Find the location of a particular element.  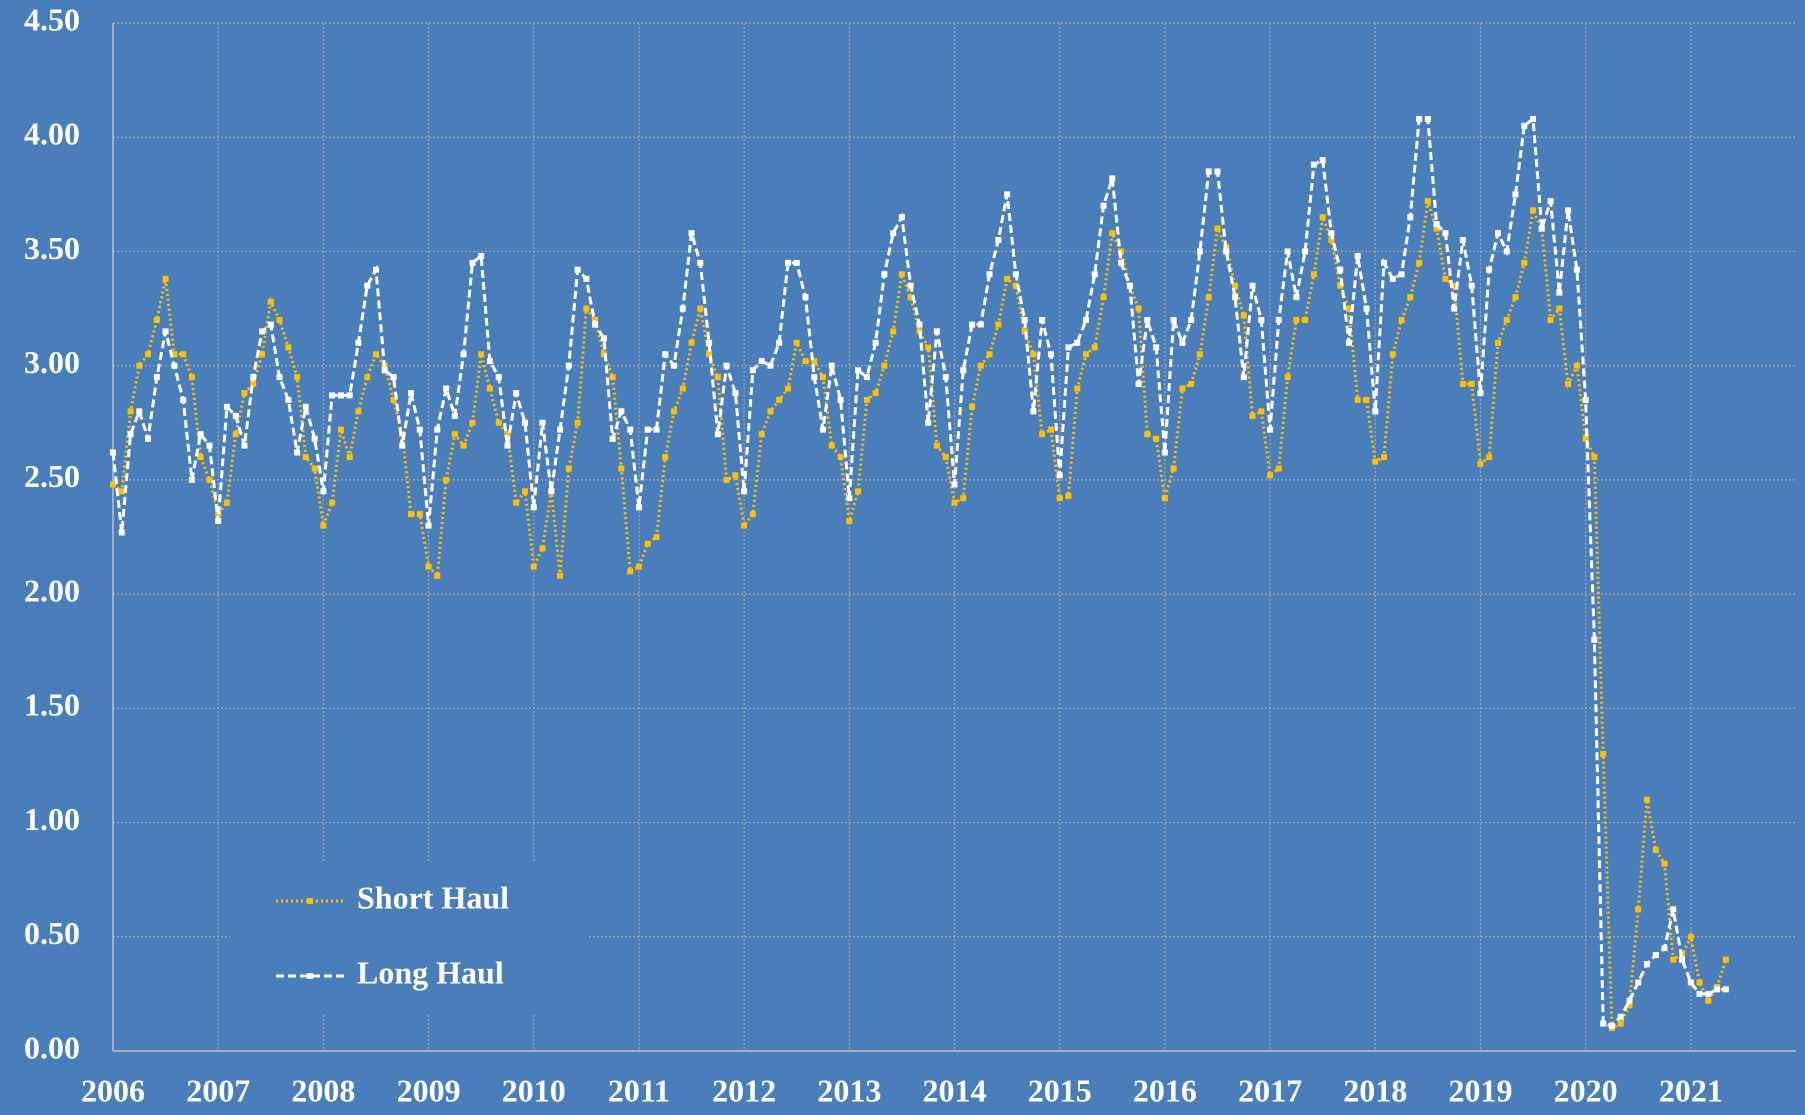

x-tick-label: 2008 is located at coordinates (323, 1090).